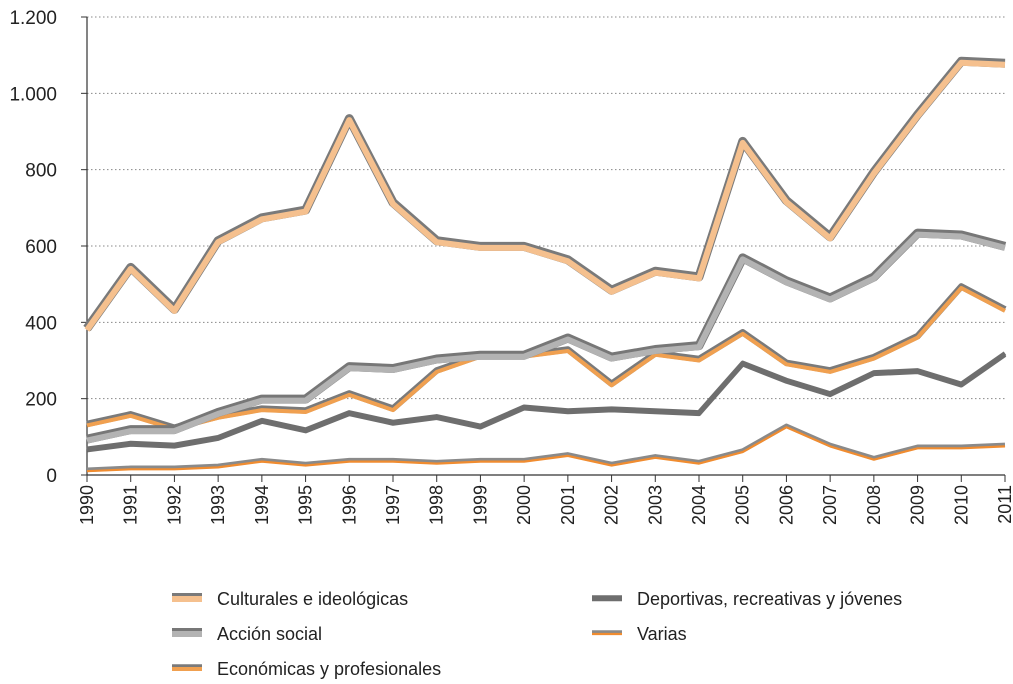  I want to click on legend-label: Culturales e ideológicas, so click(312, 599).